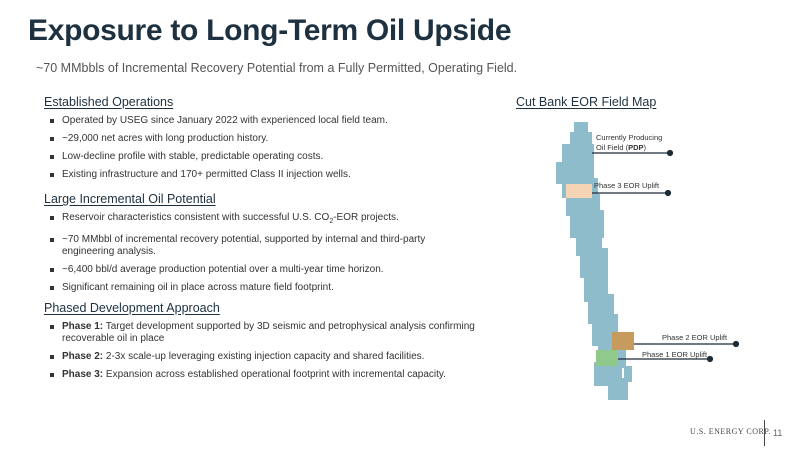 The width and height of the screenshot is (800, 455). Describe the element at coordinates (623, 341) in the screenshot. I see `phase2-area` at that location.